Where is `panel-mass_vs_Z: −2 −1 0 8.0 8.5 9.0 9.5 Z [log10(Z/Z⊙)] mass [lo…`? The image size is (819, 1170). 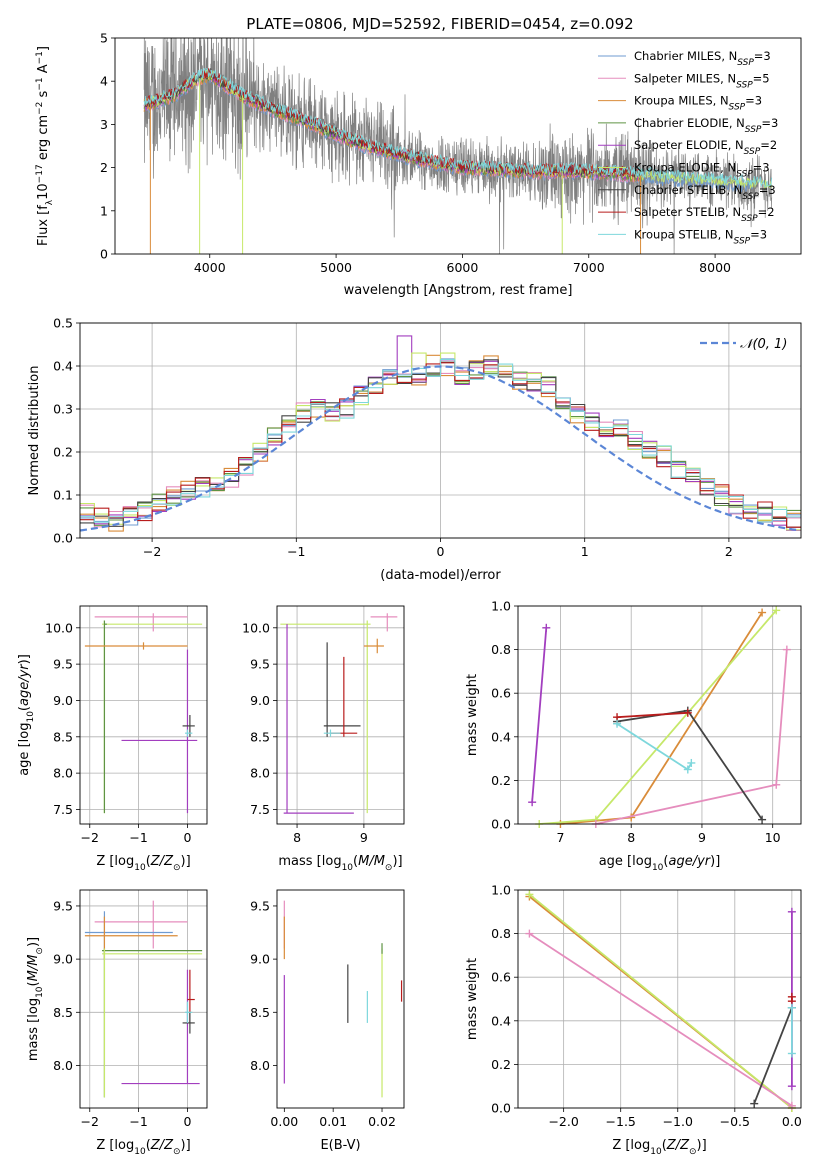
panel-mass_vs_Z: −2 −1 0 8.0 8.5 9.0 9.5 Z [log10(Z/Z⊙)] mass [lo… is located at coordinates (117, 1023).